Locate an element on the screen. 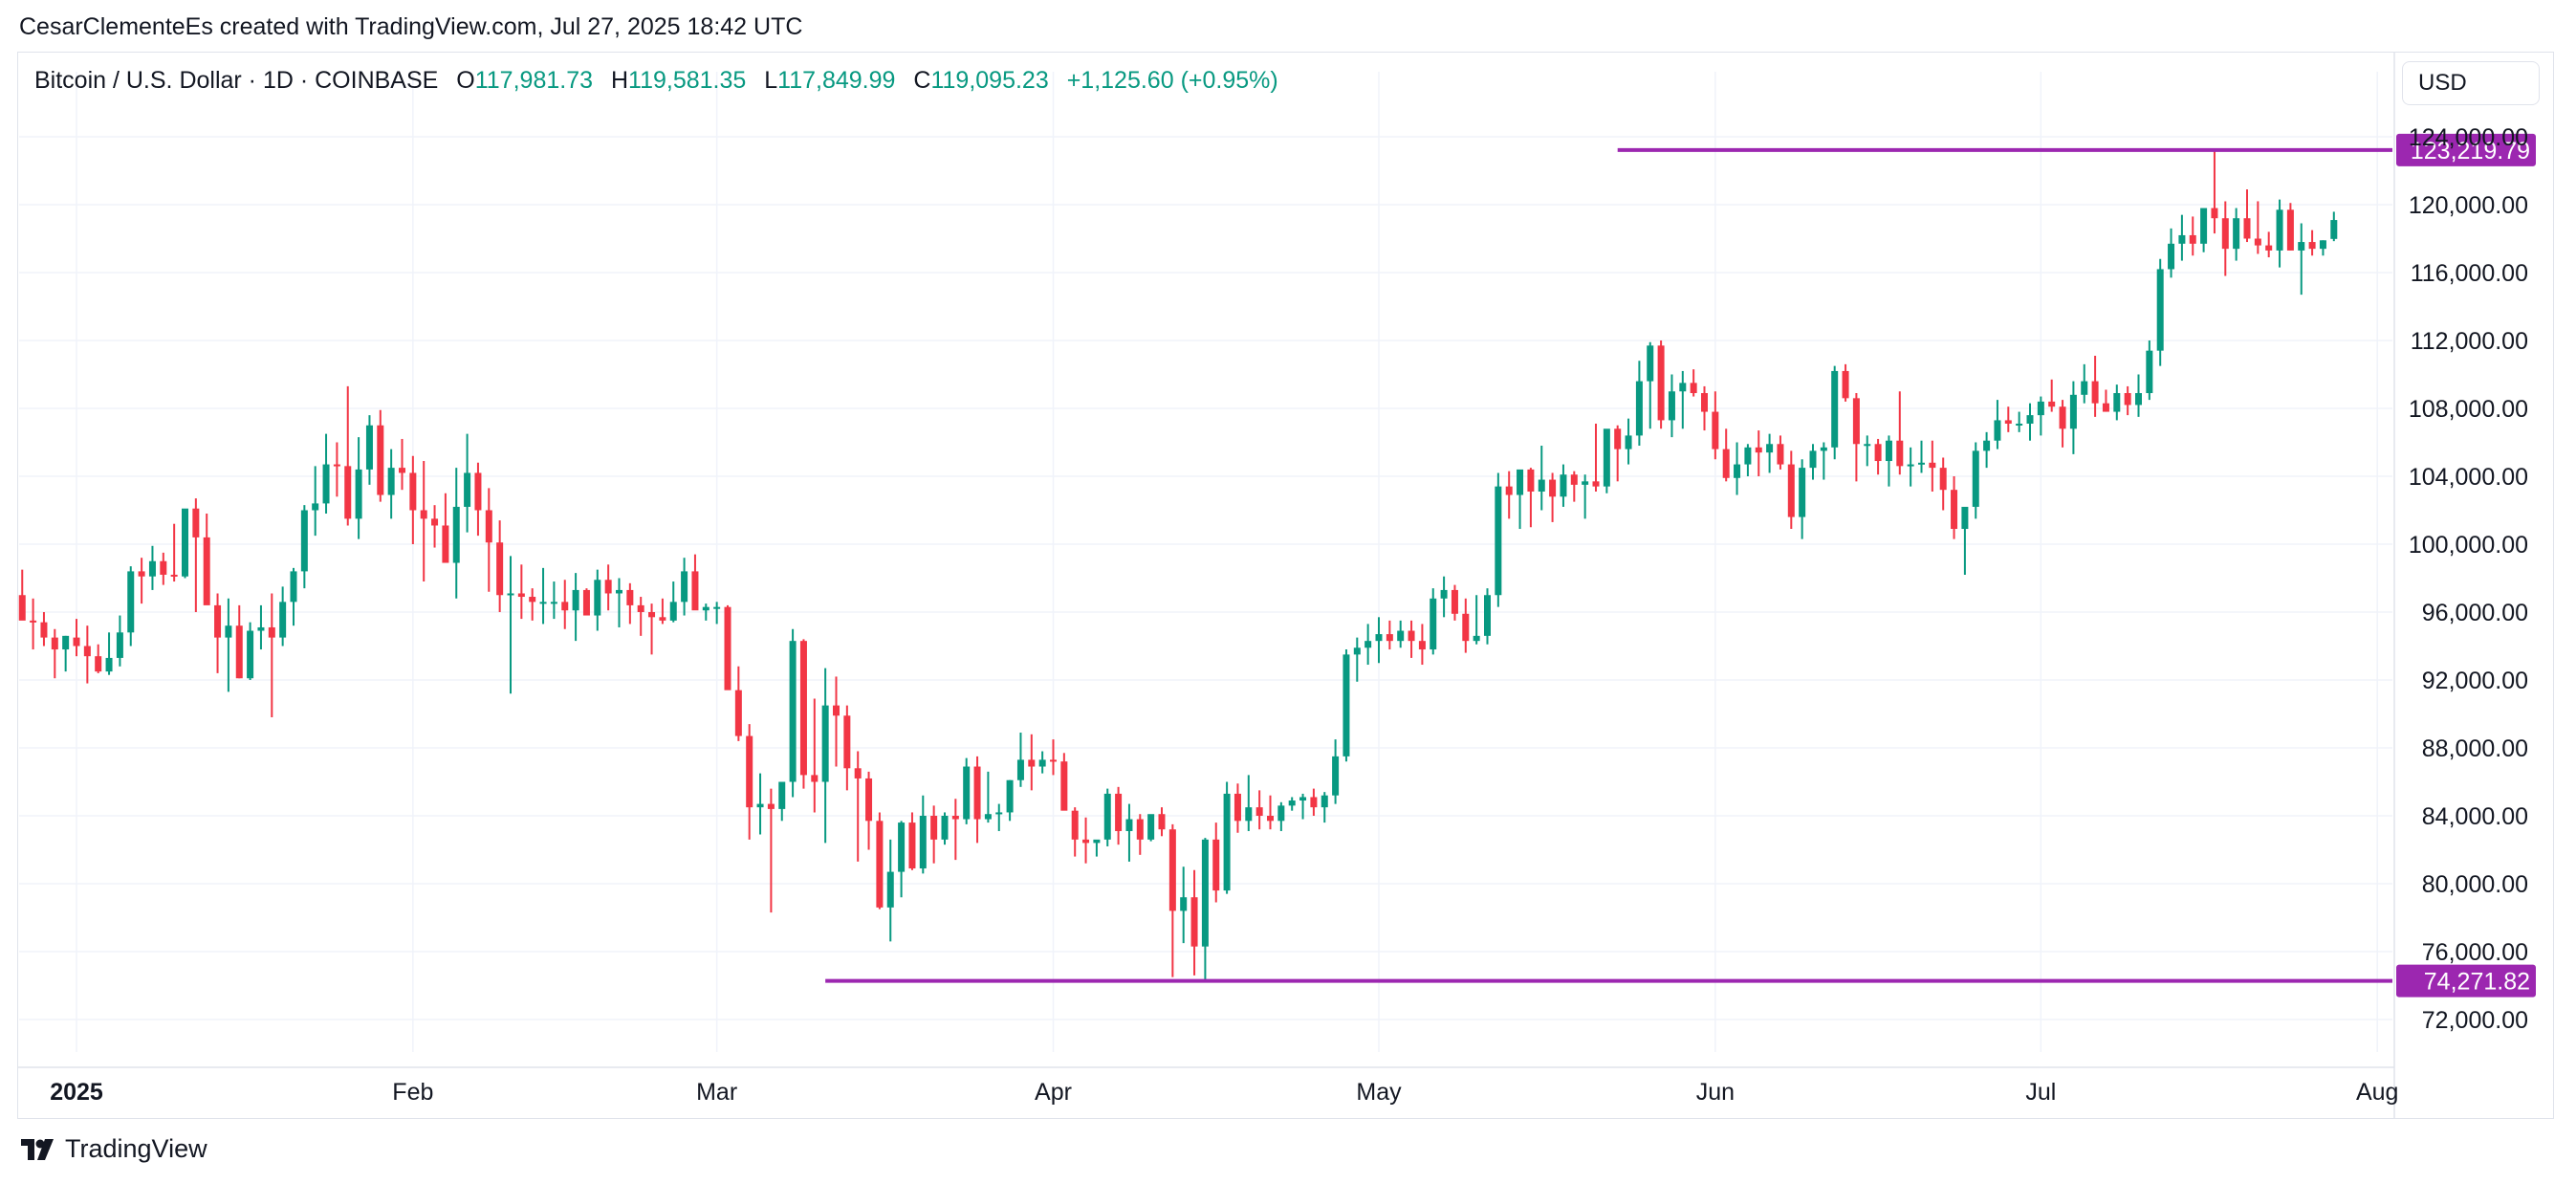 The height and width of the screenshot is (1184, 2576). tradingview-brand: TradingView is located at coordinates (113, 1149).